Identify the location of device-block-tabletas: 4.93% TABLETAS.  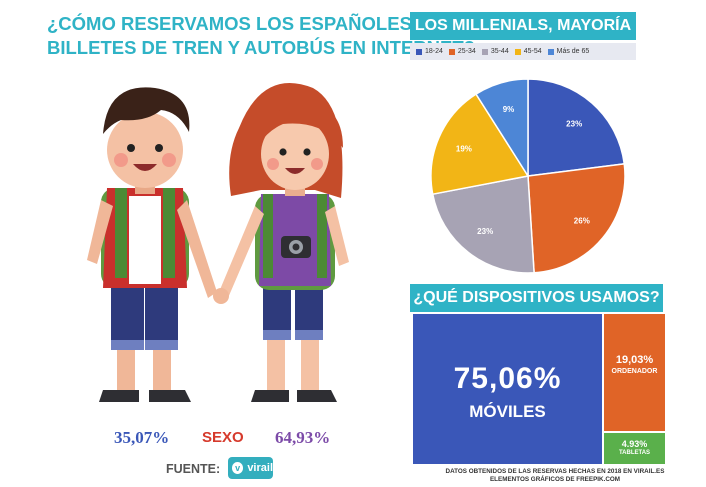
(634, 448).